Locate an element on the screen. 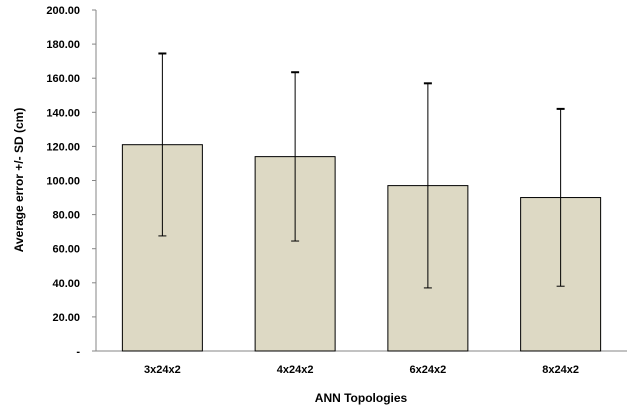 The image size is (641, 410). x-tick-label: 8x24x2 is located at coordinates (560, 370).